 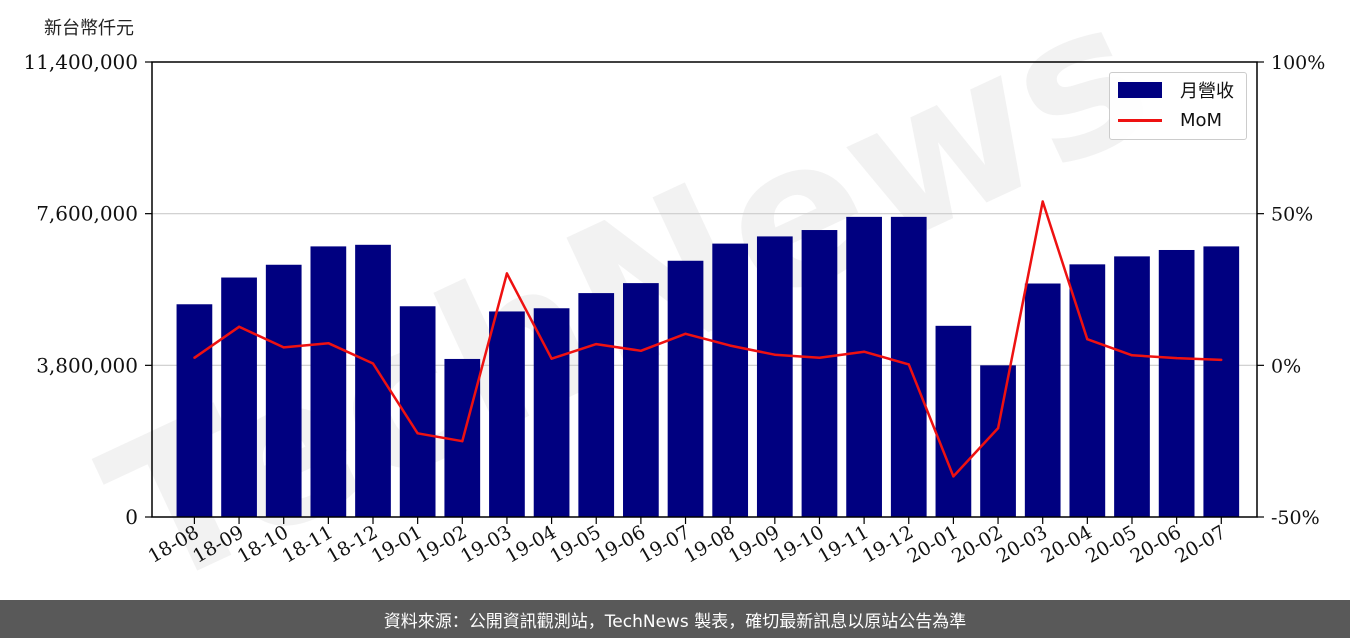 I want to click on x-tick-label: 20-01, so click(x=932, y=544).